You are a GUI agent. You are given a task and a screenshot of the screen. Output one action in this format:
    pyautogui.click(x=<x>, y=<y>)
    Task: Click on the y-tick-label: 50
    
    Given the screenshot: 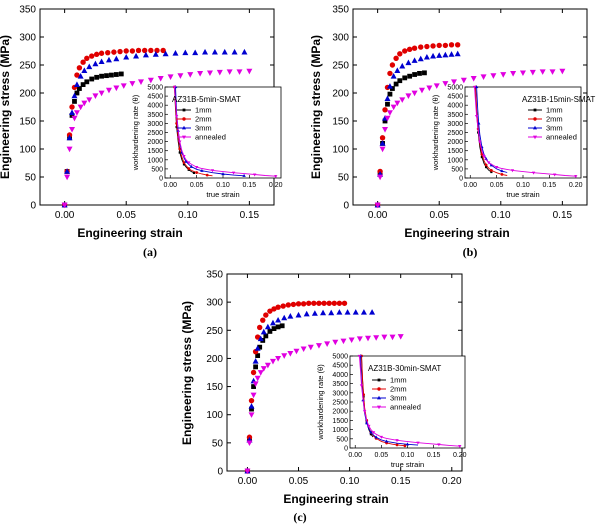 What is the action you would take?
    pyautogui.click(x=31, y=178)
    